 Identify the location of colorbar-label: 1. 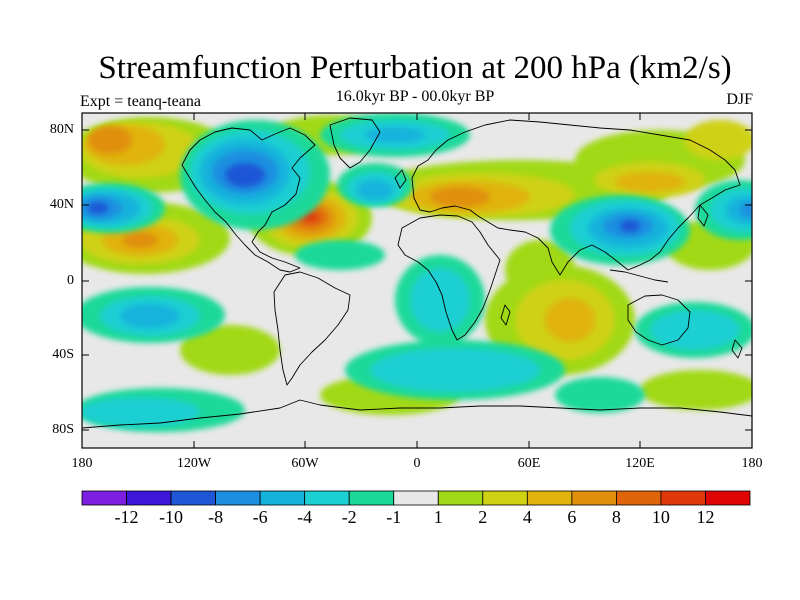
(438, 517).